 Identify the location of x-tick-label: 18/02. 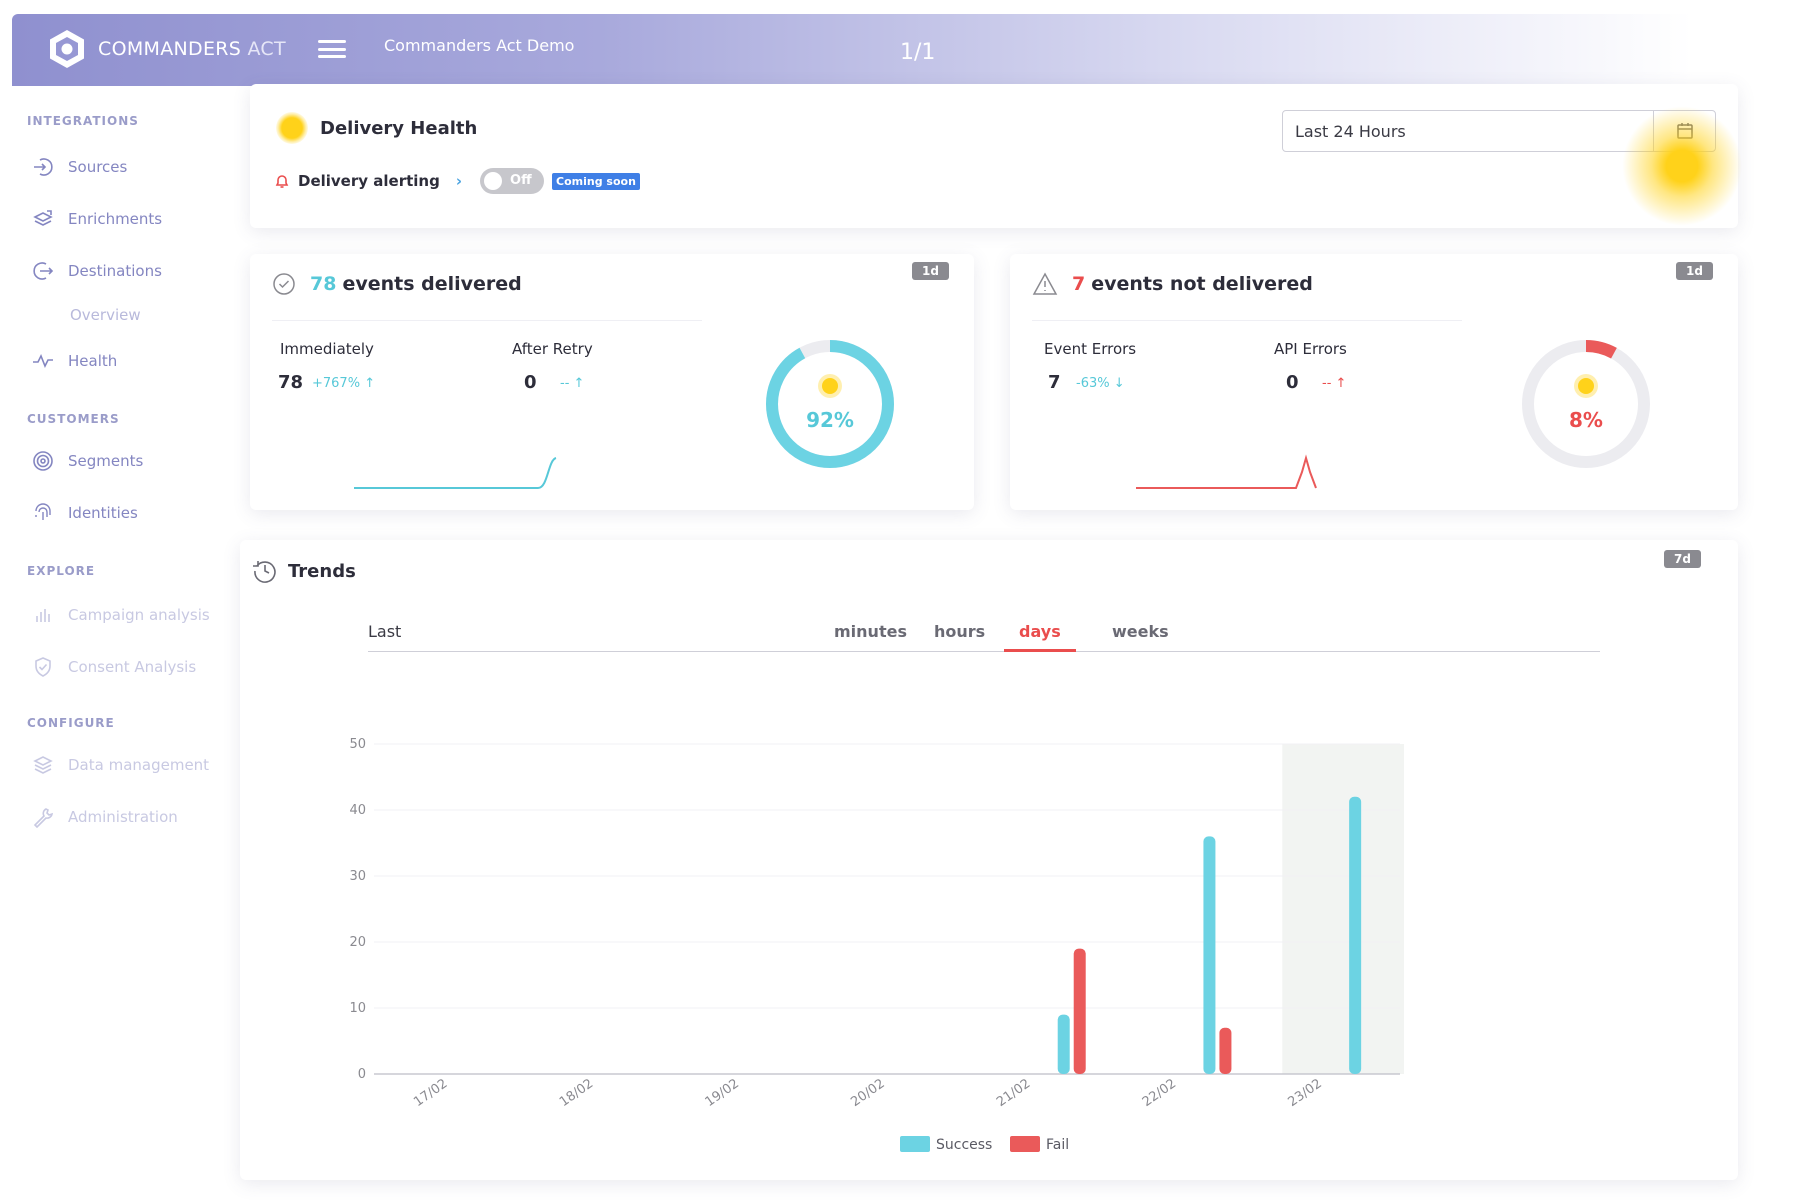
(576, 1093).